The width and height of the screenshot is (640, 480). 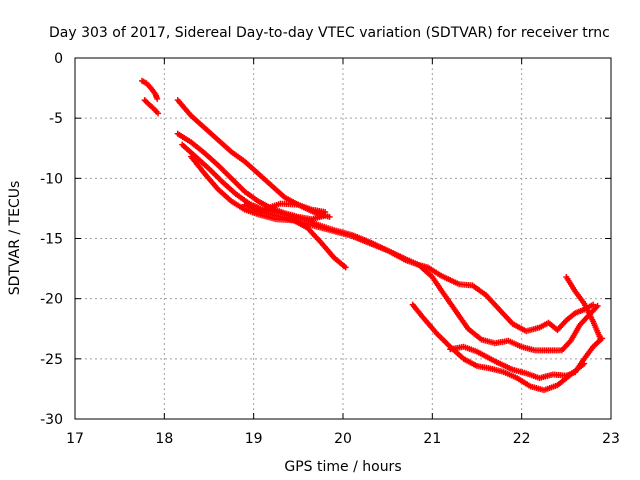 What do you see at coordinates (343, 439) in the screenshot?
I see `x-tick-label: 20` at bounding box center [343, 439].